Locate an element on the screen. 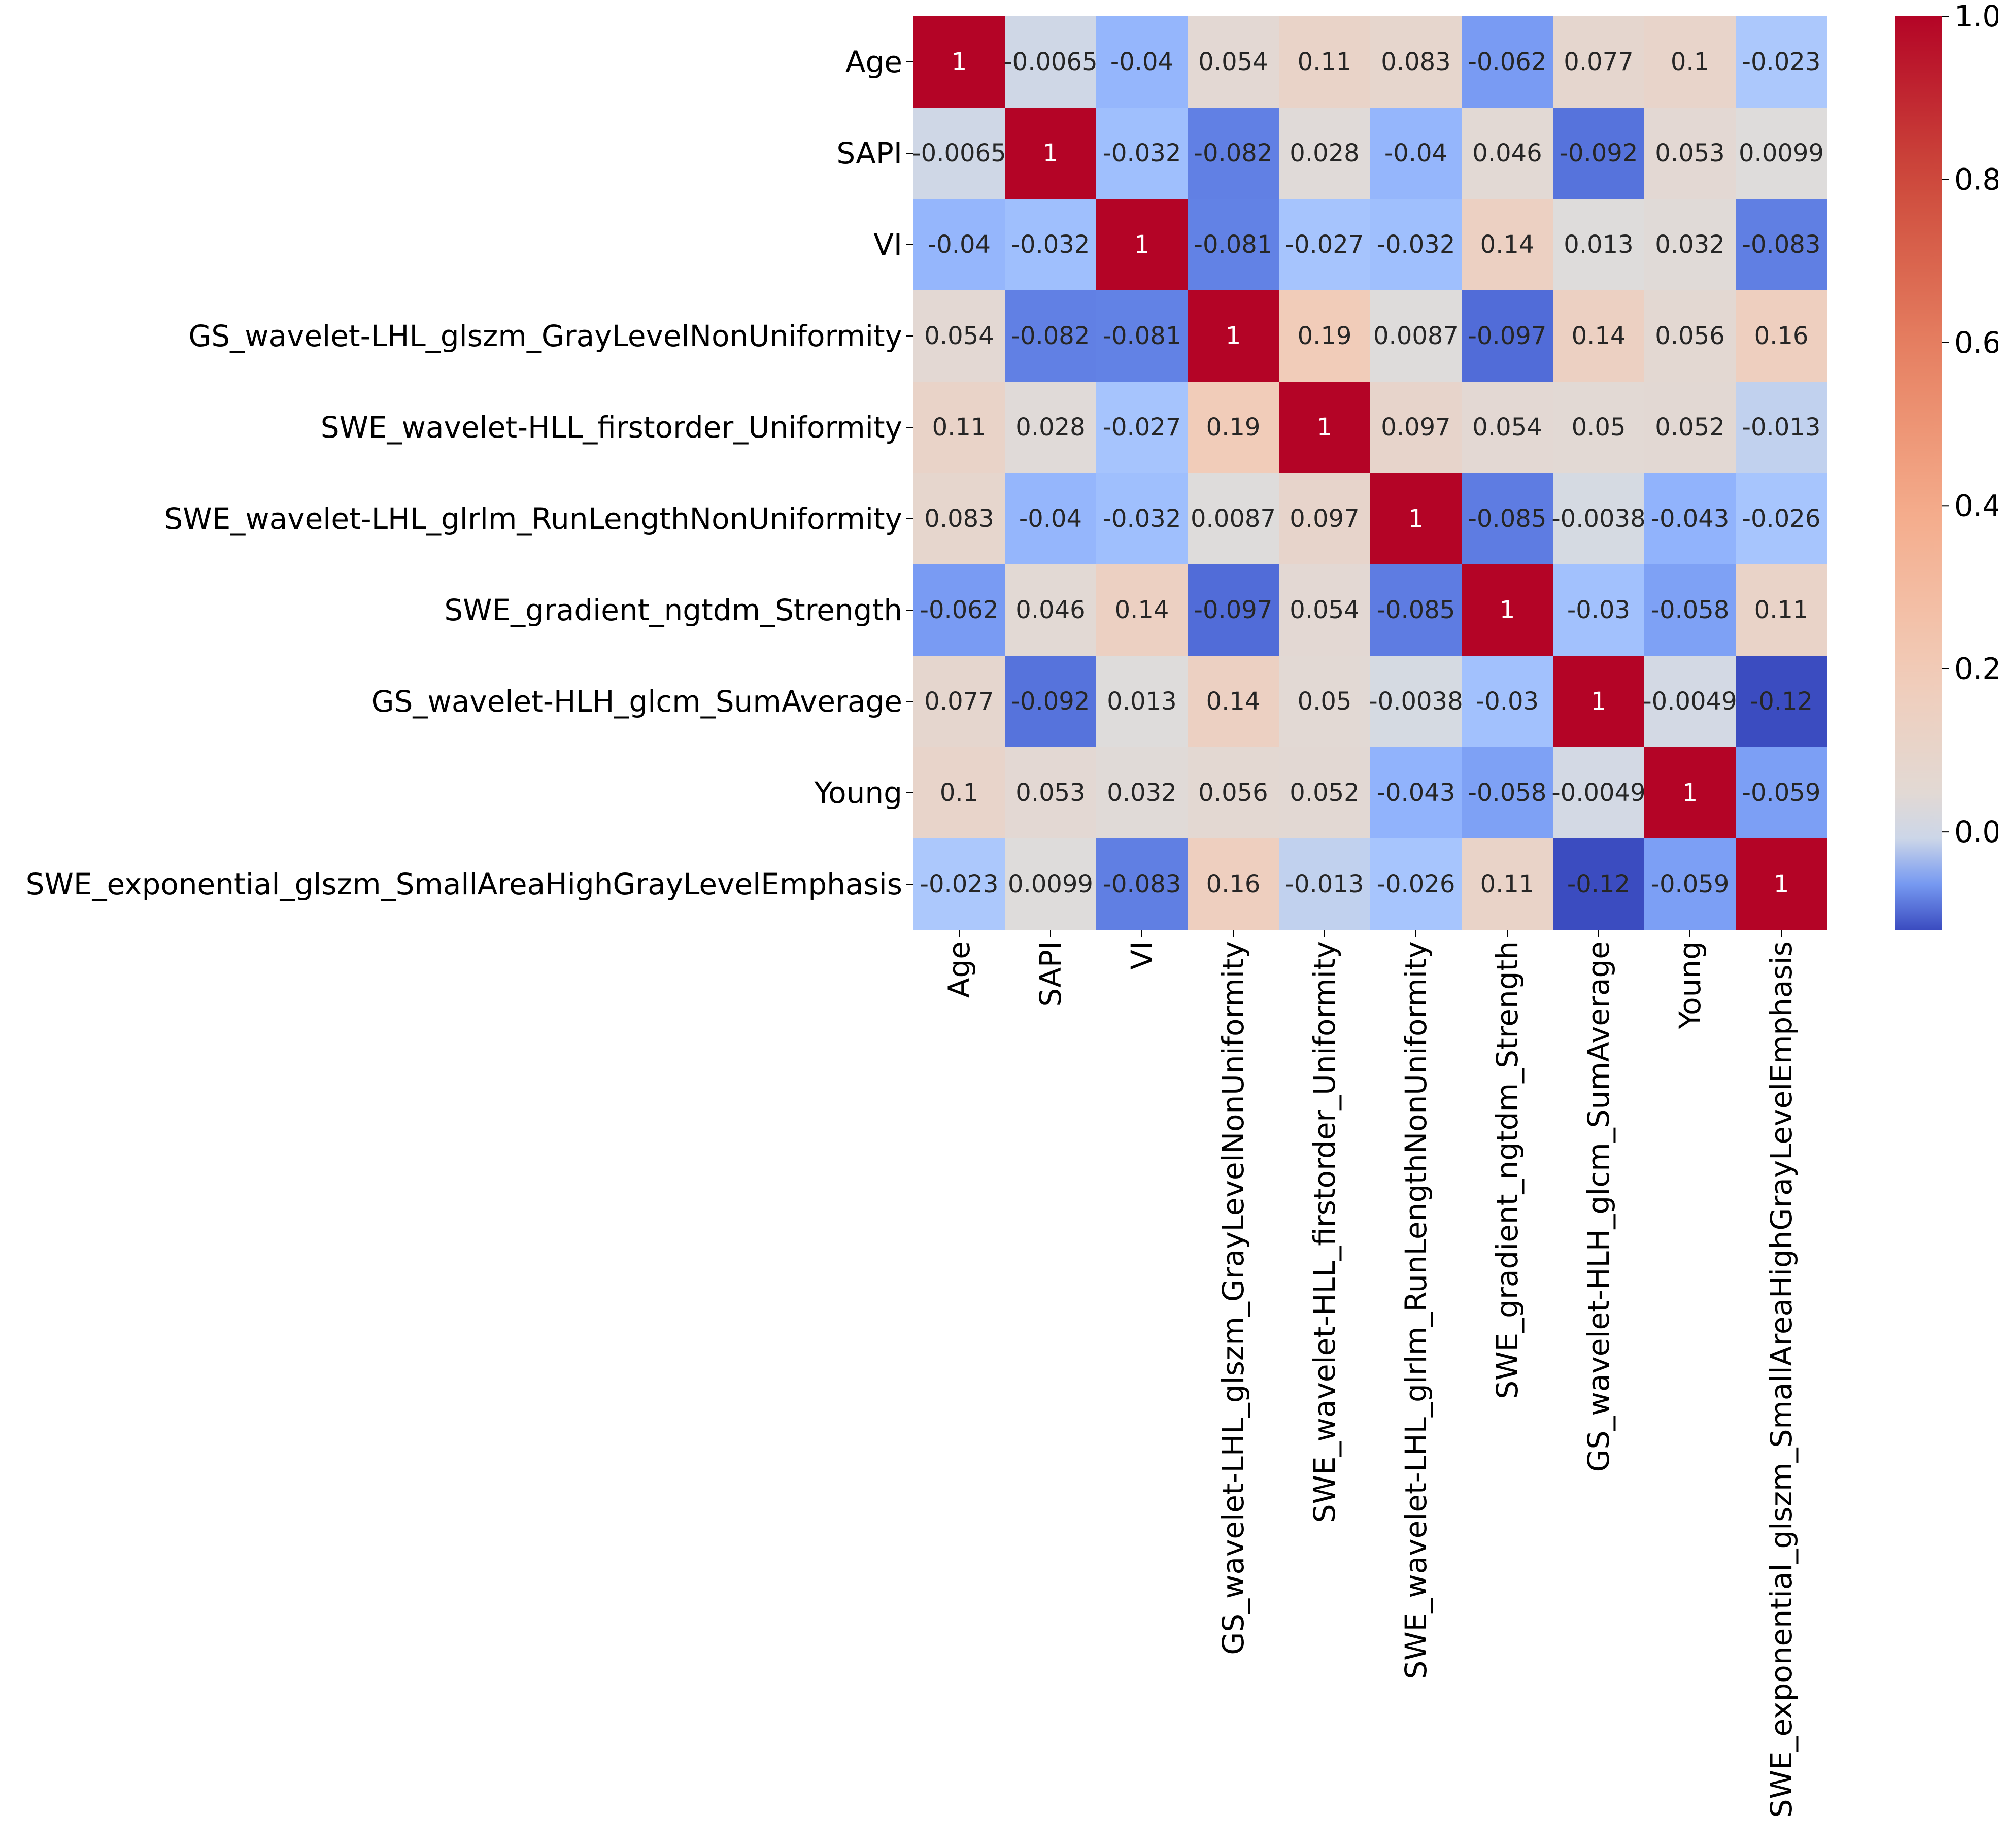  cell-annotation-8-4: 0.052 is located at coordinates (1324, 793).